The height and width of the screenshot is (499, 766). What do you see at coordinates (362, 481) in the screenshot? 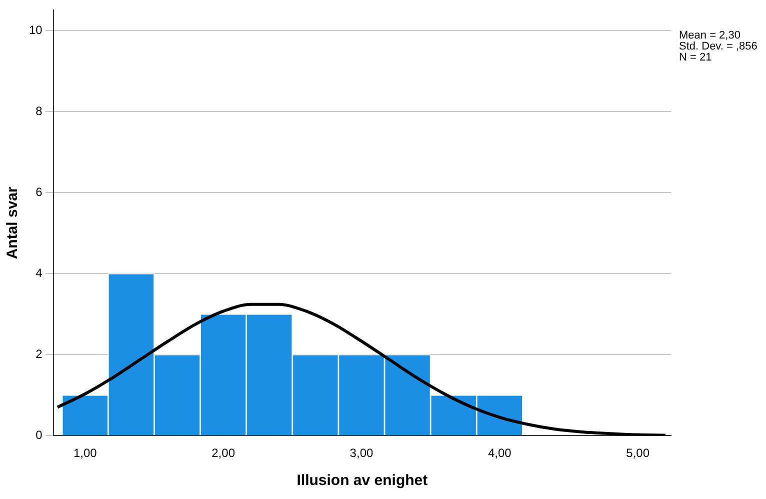
I see `x-axis-title: Illusion av enighet` at bounding box center [362, 481].